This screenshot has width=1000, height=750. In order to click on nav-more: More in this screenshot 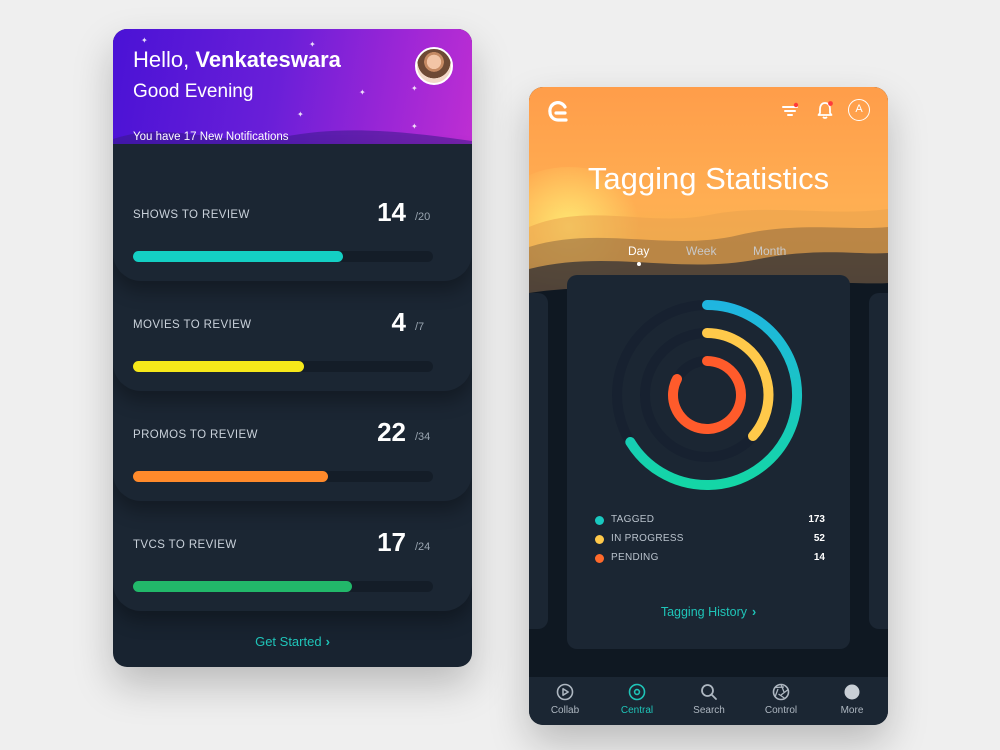, I will do `click(852, 699)`.